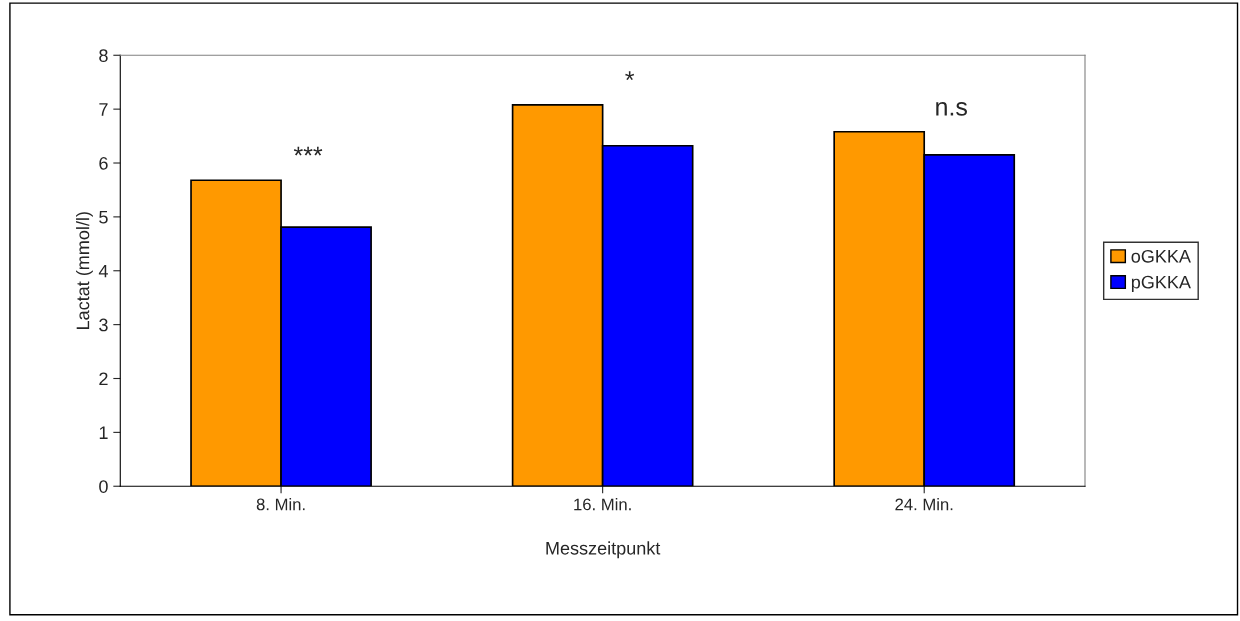  What do you see at coordinates (1161, 256) in the screenshot?
I see `legend-label: oGKKA` at bounding box center [1161, 256].